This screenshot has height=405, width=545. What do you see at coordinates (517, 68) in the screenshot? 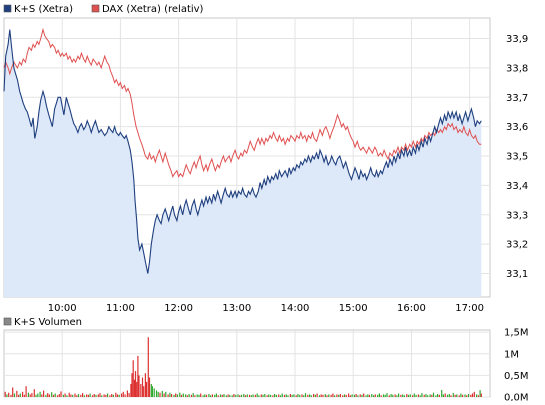
I see `price-y-tick-label: 33,8` at bounding box center [517, 68].